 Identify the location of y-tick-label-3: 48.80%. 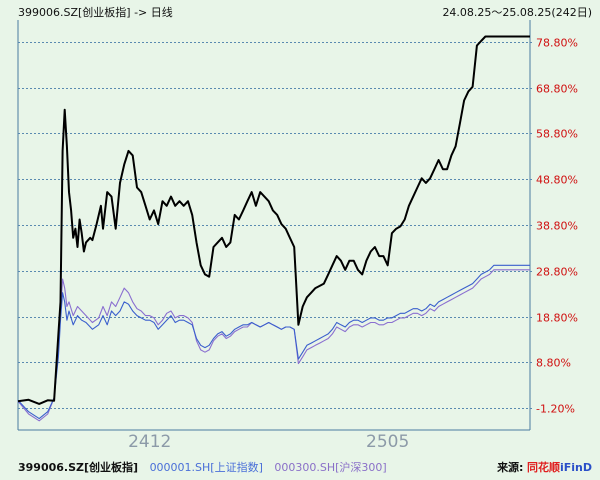
(557, 180).